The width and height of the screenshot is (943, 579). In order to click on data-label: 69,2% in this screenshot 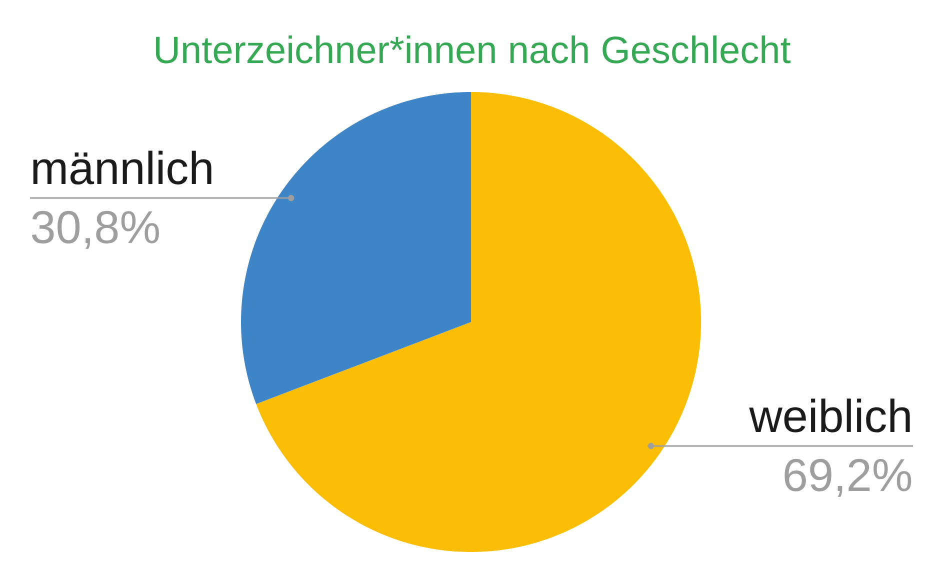, I will do `click(848, 477)`.